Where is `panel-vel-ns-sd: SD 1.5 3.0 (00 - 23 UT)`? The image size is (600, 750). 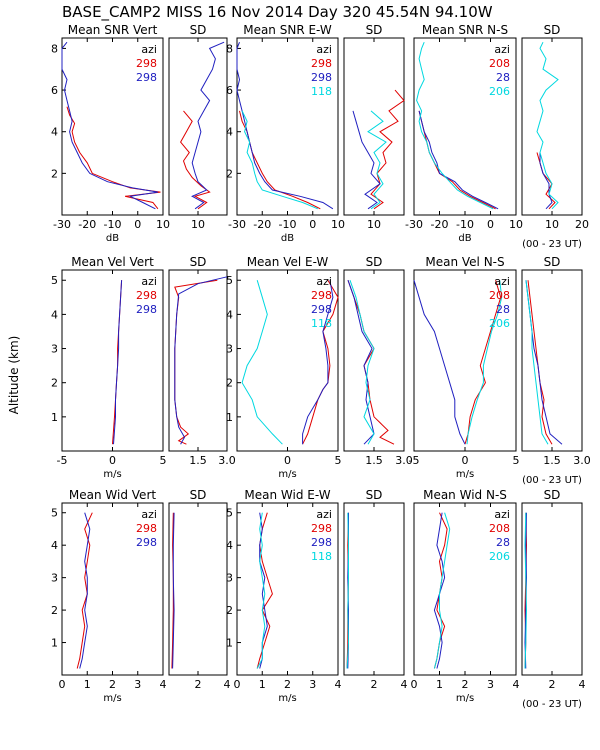 panel-vel-ns-sd: SD 1.5 3.0 (00 - 23 UT) is located at coordinates (556, 370).